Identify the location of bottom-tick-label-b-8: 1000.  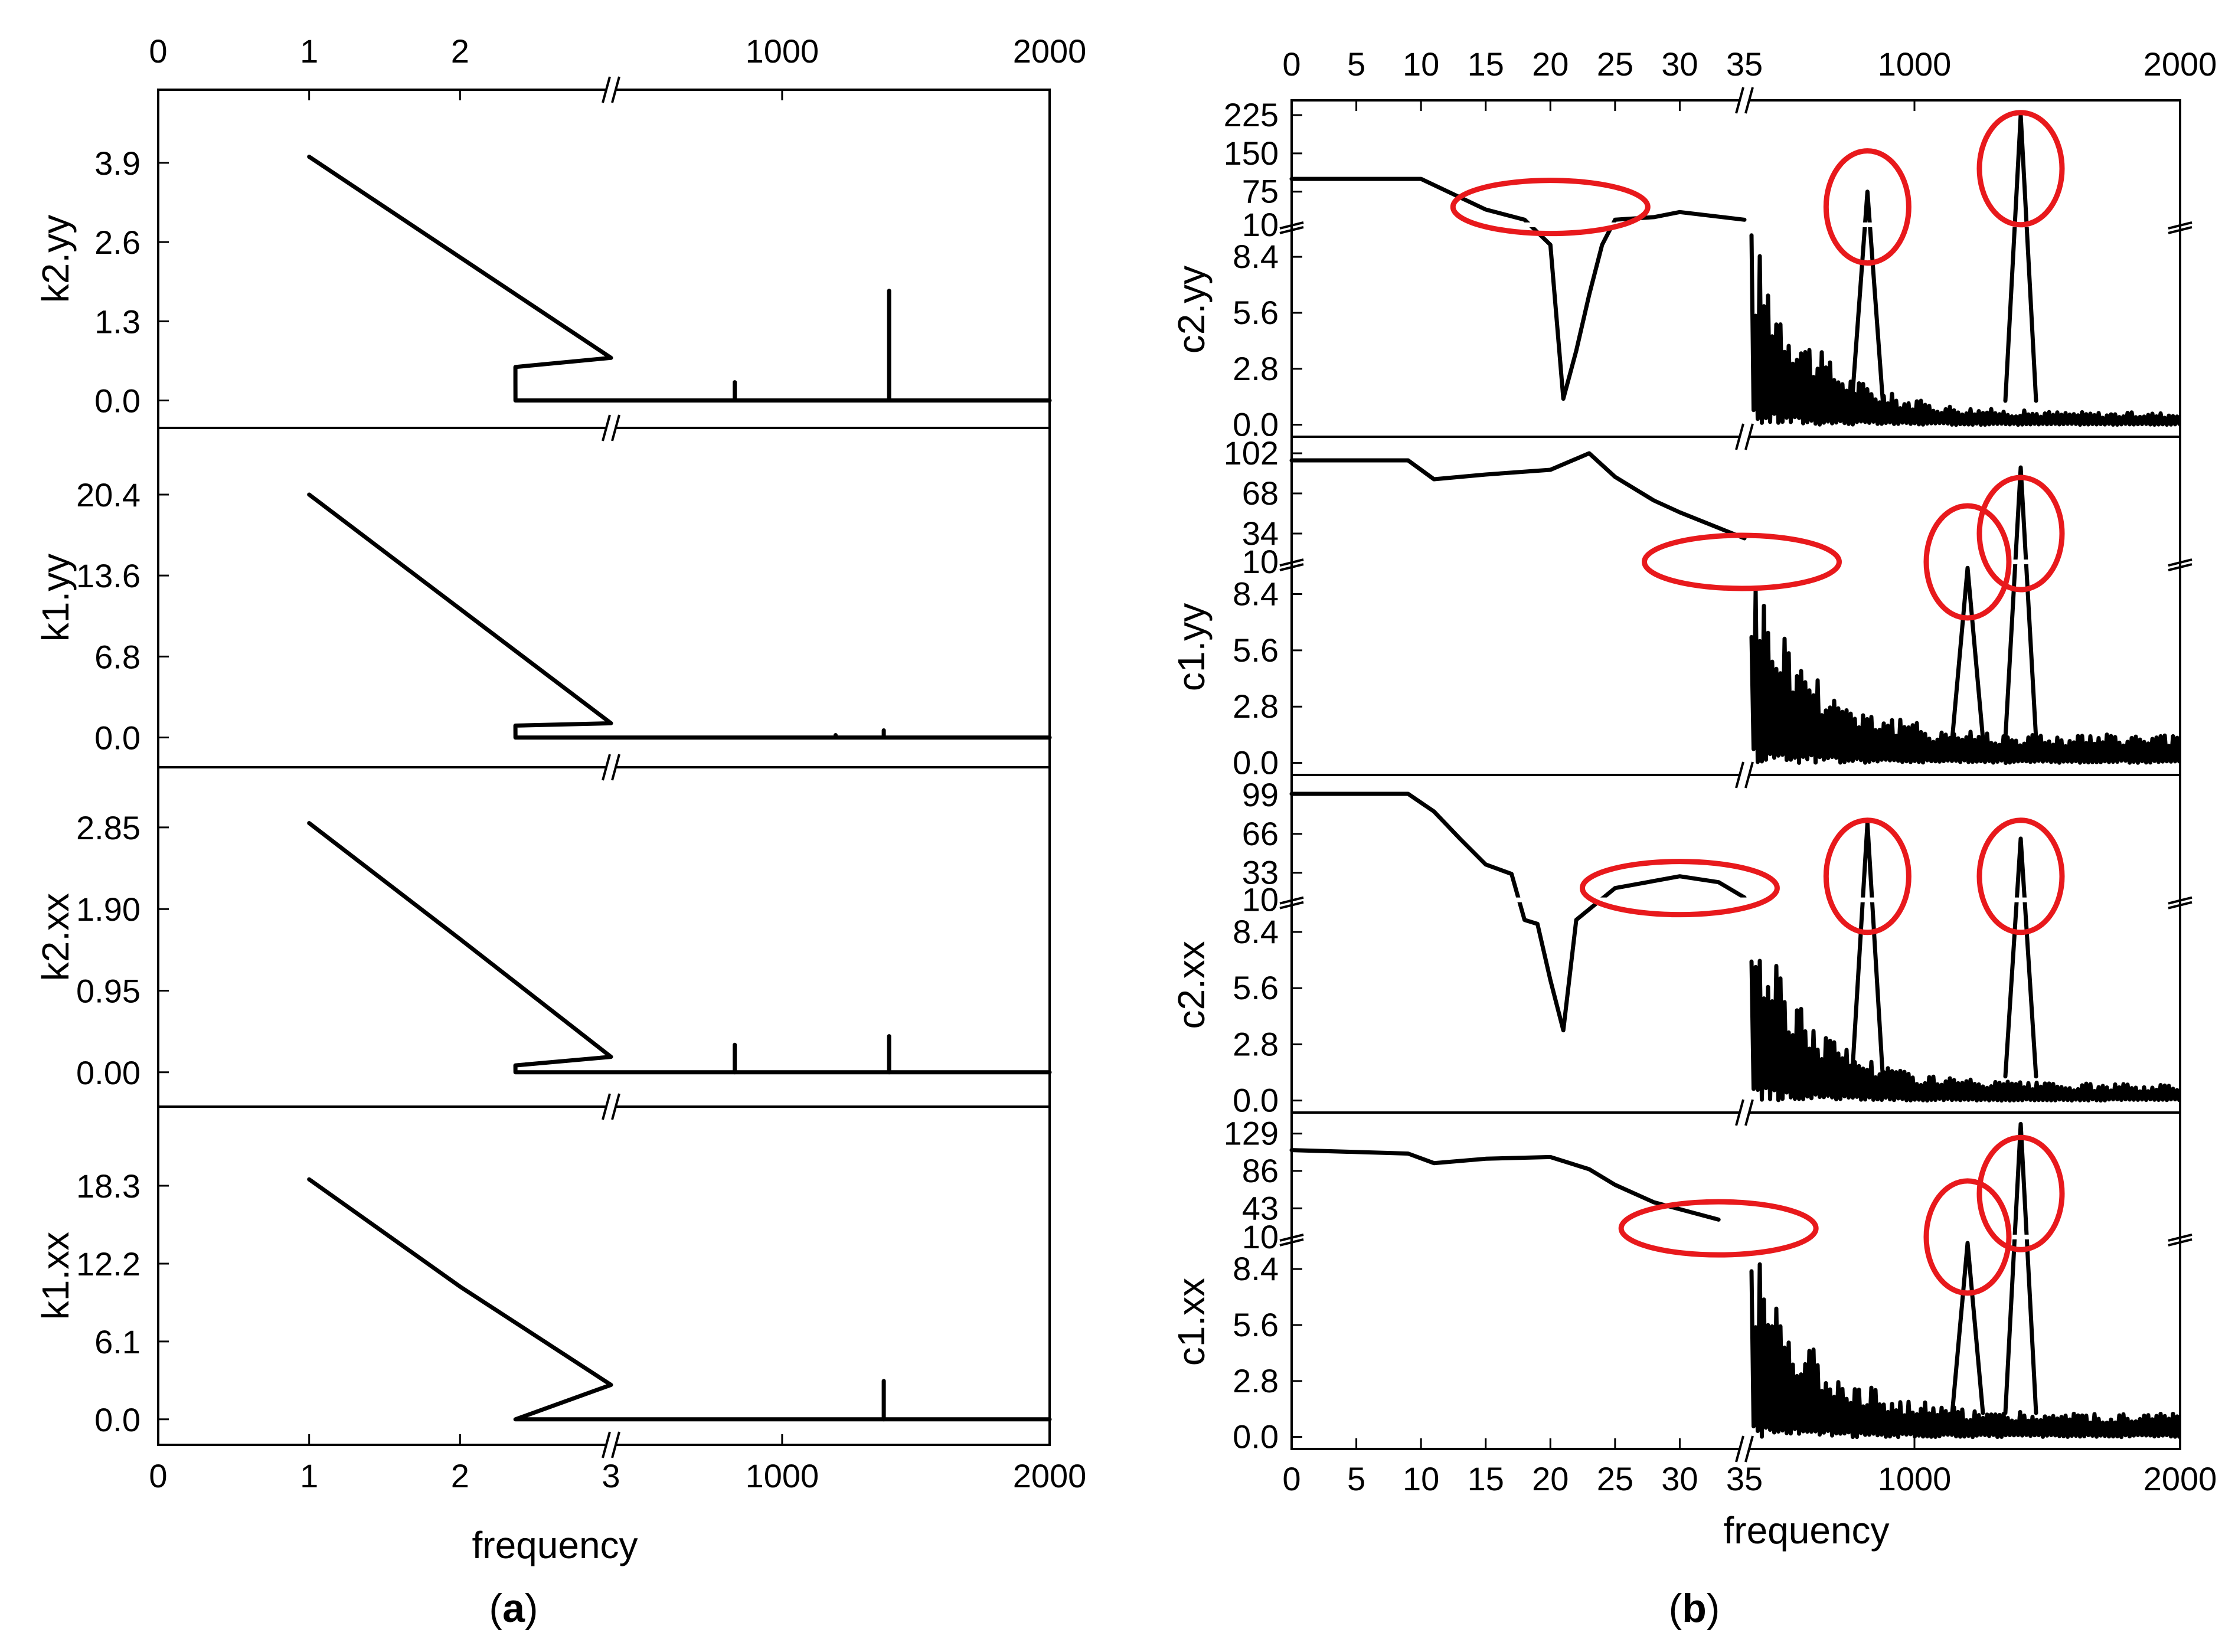
(1915, 1479).